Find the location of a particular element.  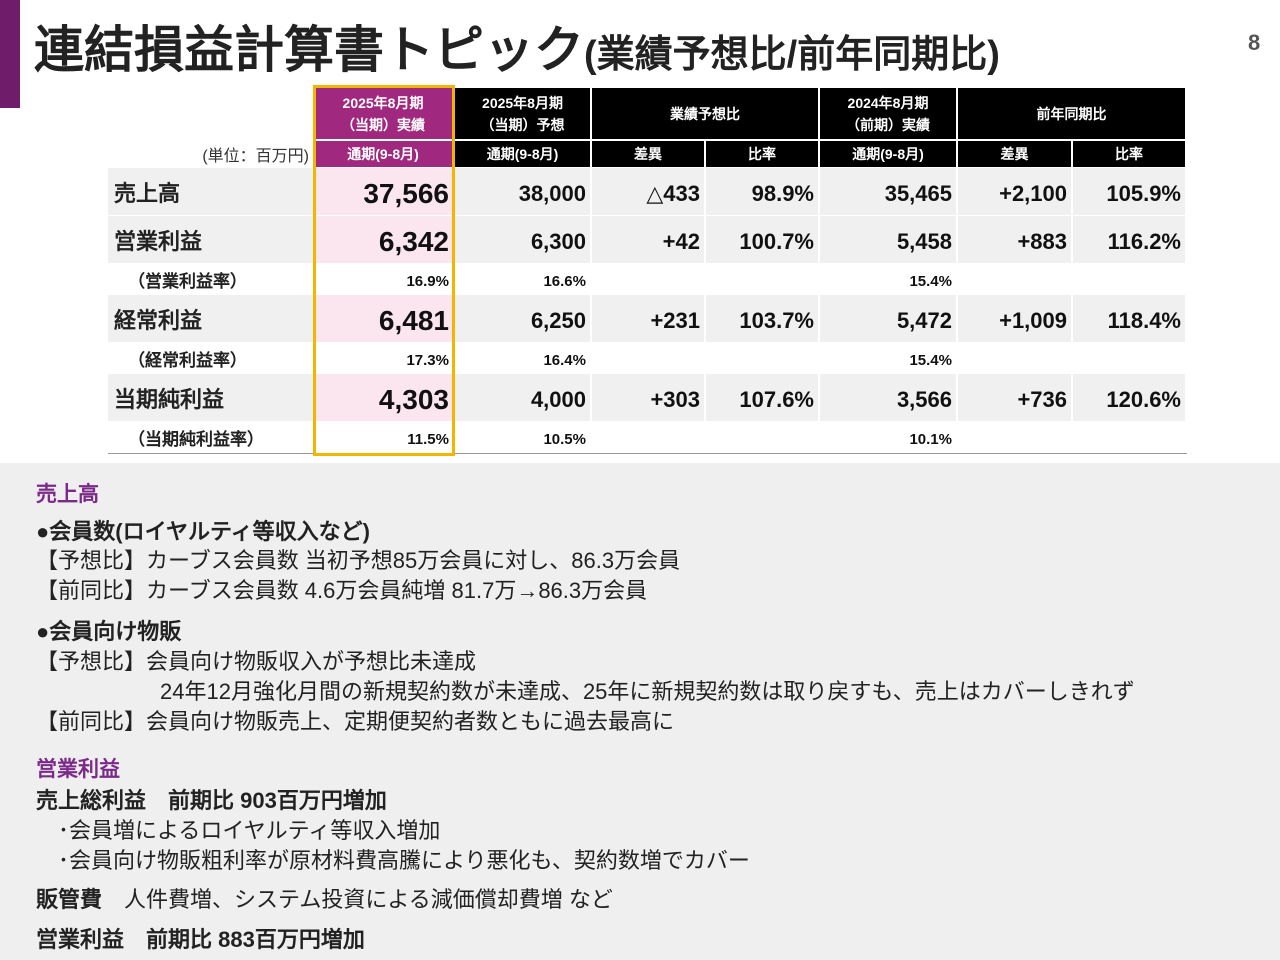

note-text: ･会員向け物販粗利率が原材料費高騰により悪化も、契約数増でカバー is located at coordinates (404, 860).